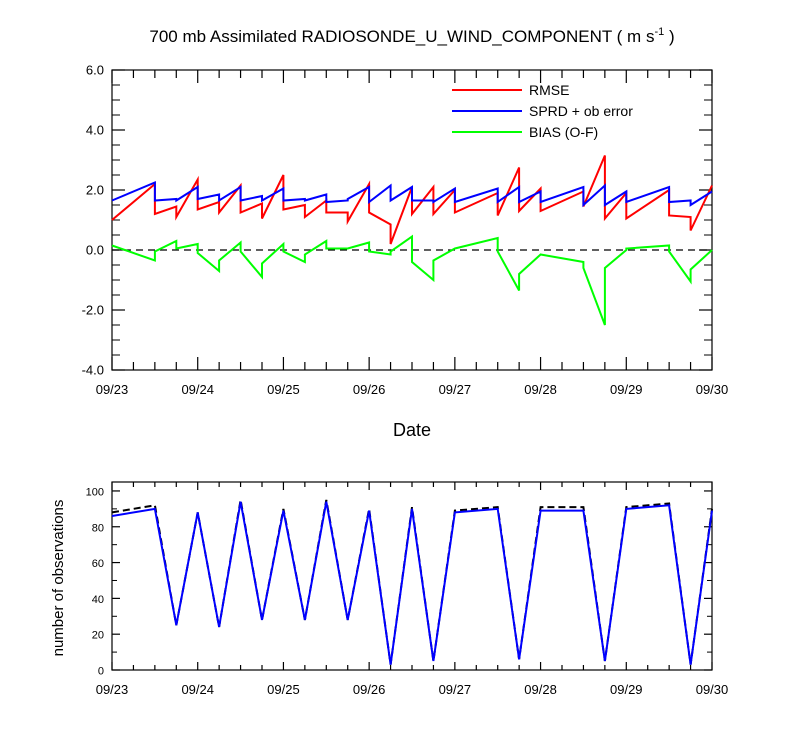 The width and height of the screenshot is (800, 750). I want to click on bottom-y-tick-label: 60, so click(98, 564).